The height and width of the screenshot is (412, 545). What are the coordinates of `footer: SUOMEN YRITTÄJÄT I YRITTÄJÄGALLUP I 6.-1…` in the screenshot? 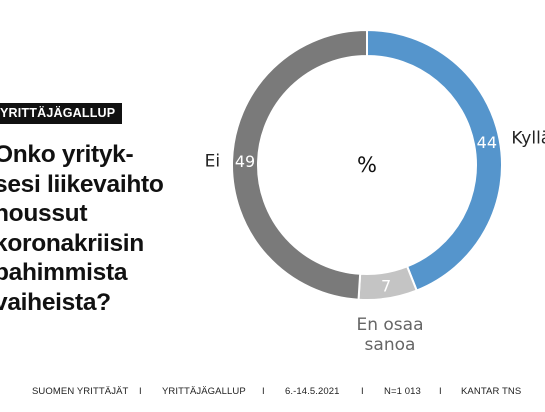 It's located at (272, 393).